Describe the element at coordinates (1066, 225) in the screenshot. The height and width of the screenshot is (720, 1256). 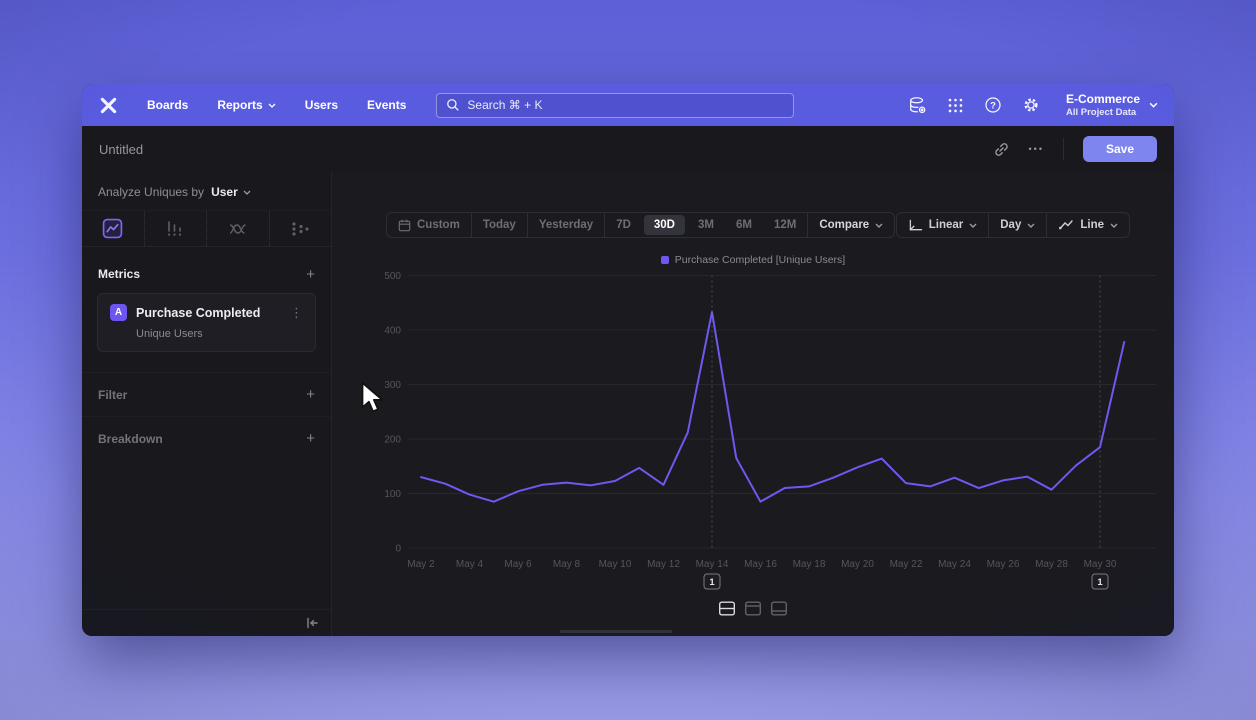
I see `line-chart-icon` at that location.